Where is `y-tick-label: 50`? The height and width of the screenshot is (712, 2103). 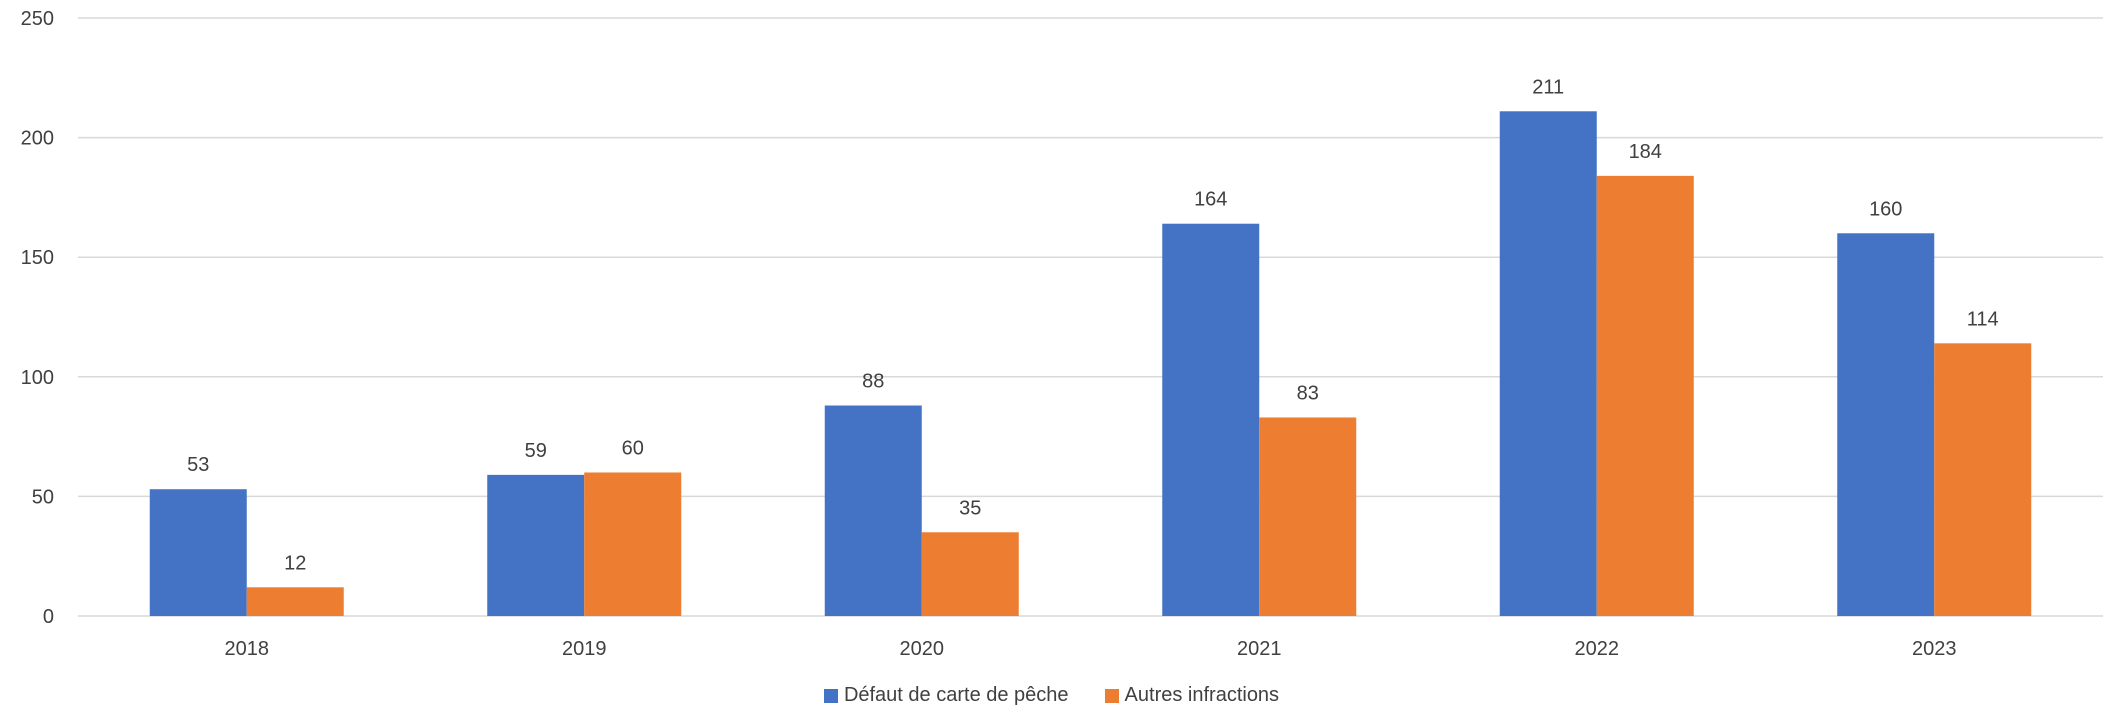 y-tick-label: 50 is located at coordinates (43, 497).